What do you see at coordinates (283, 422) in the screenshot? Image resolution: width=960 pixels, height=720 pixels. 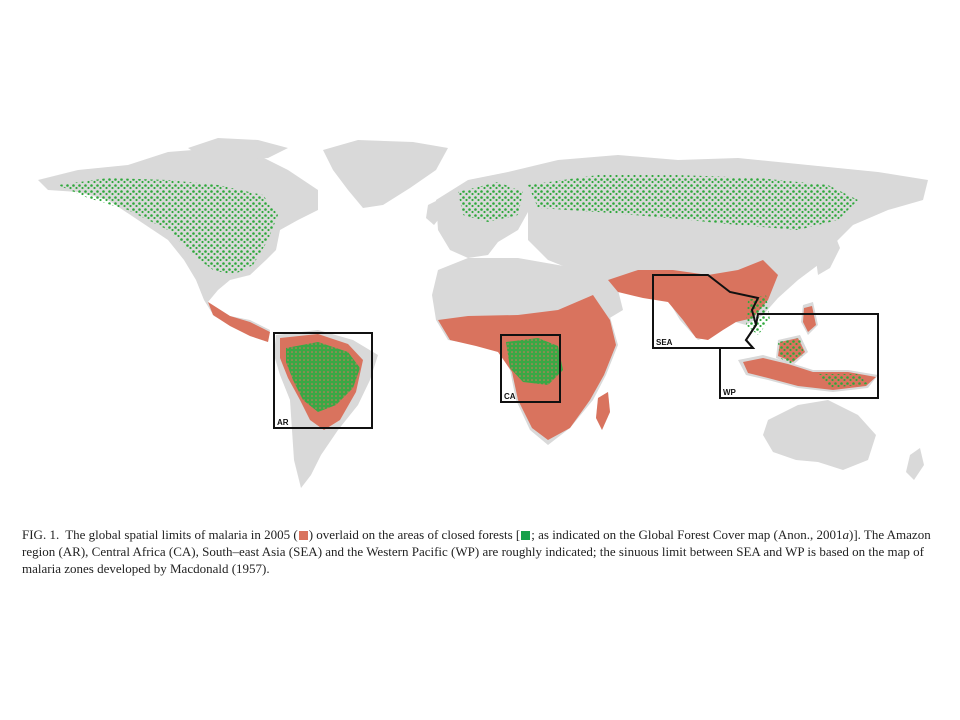 I see `region-label-ar: AR` at bounding box center [283, 422].